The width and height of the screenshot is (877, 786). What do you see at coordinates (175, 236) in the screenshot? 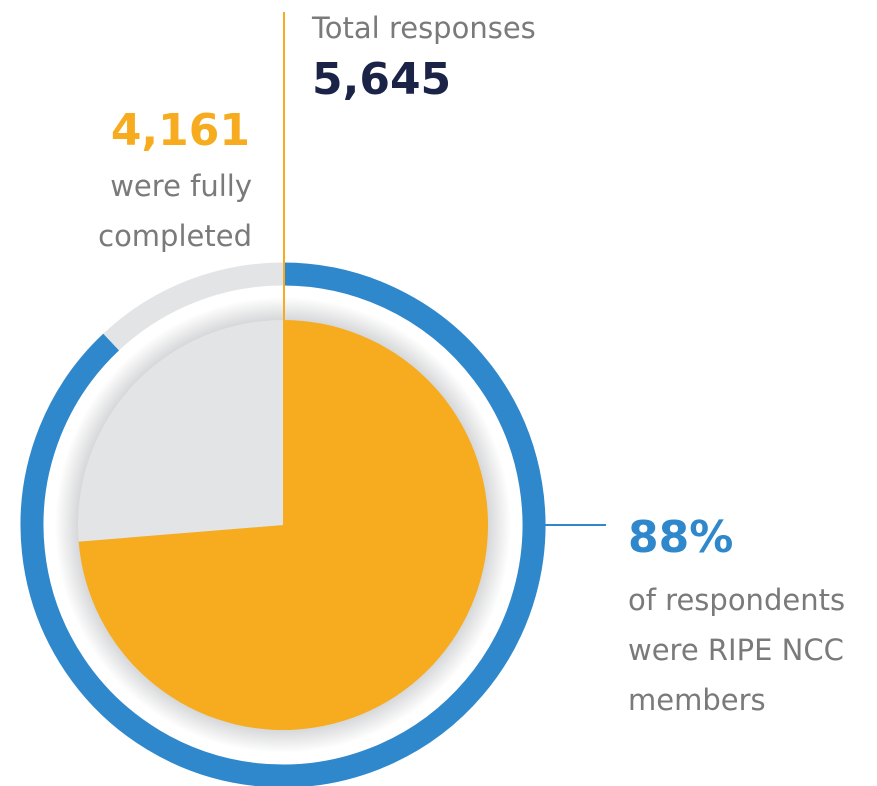
I see `completed-text: completed` at bounding box center [175, 236].